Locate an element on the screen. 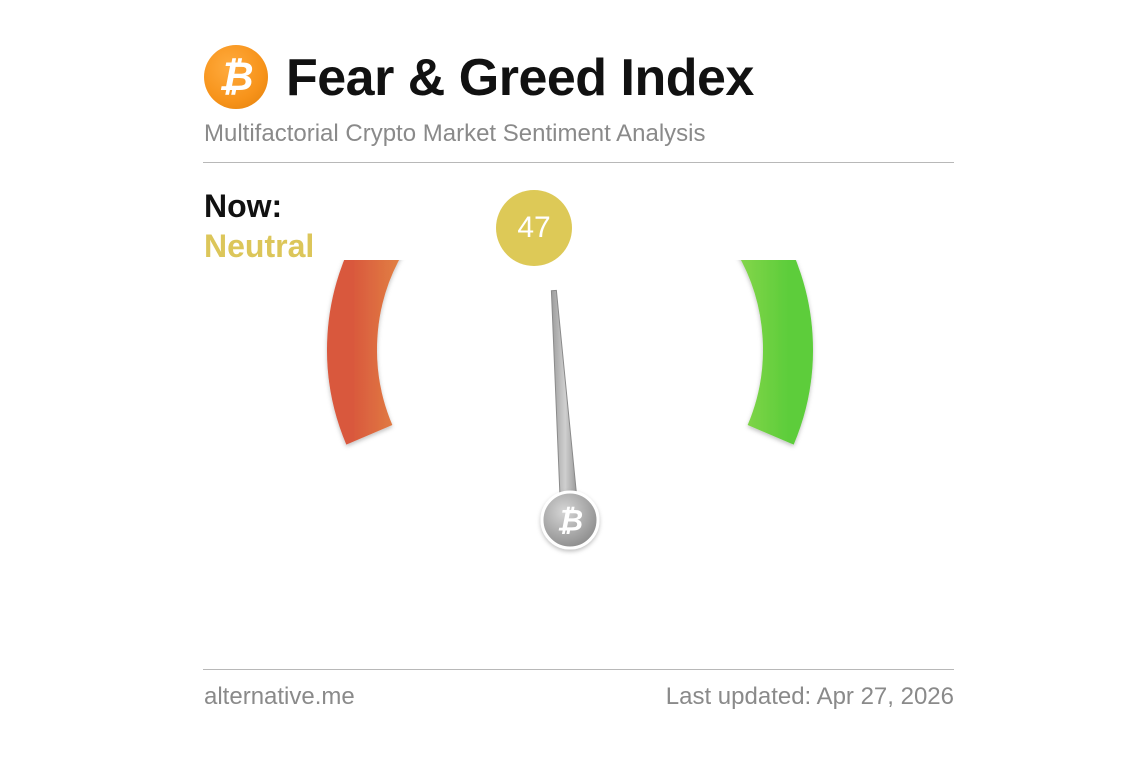 The image size is (1140, 759). gauge-arc is located at coordinates (570, 352).